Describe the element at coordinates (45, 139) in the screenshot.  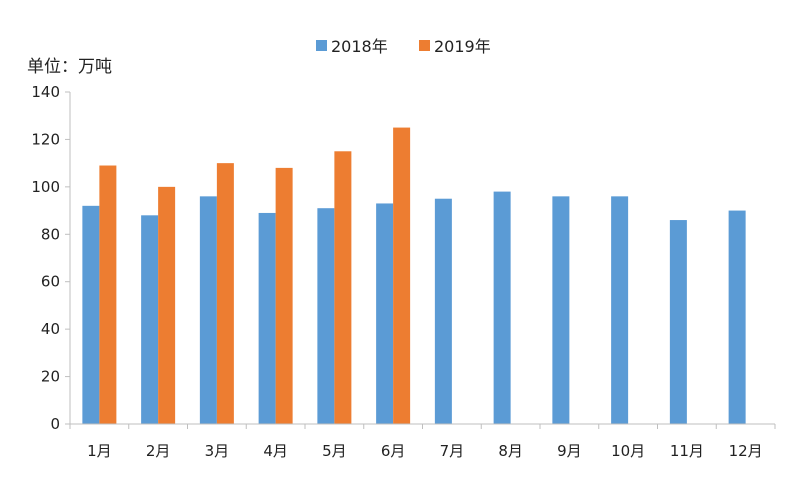
I see `y-tick-label: 120` at that location.